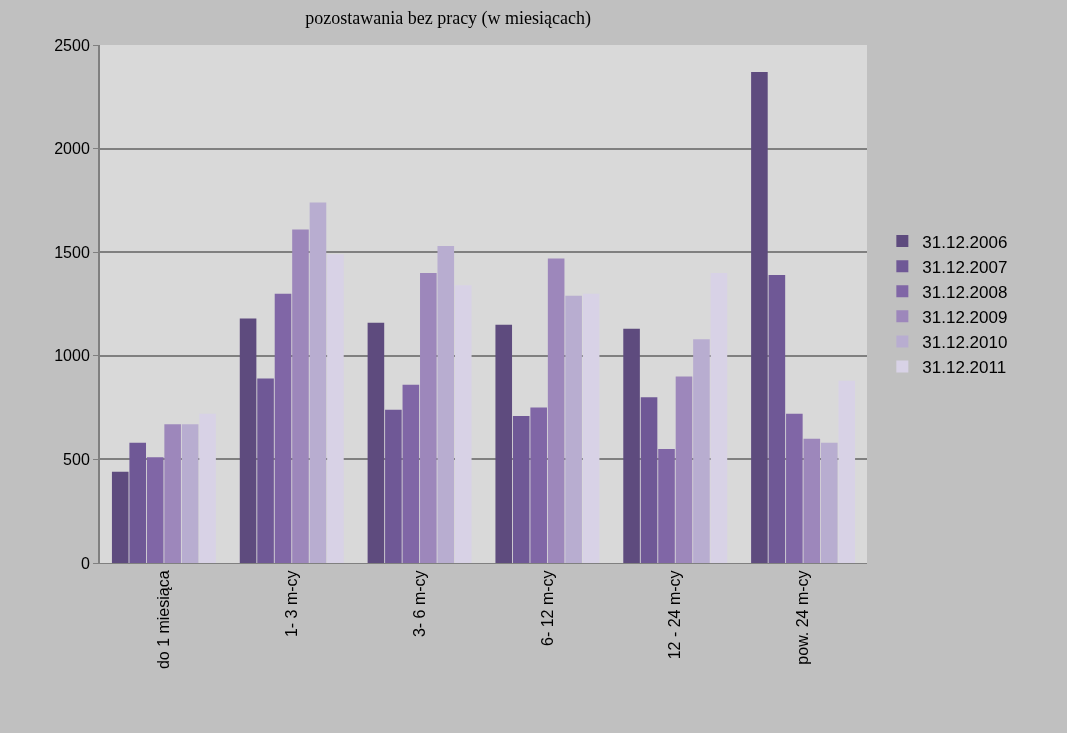  What do you see at coordinates (85, 563) in the screenshot?
I see `y-tick-label: 0` at bounding box center [85, 563].